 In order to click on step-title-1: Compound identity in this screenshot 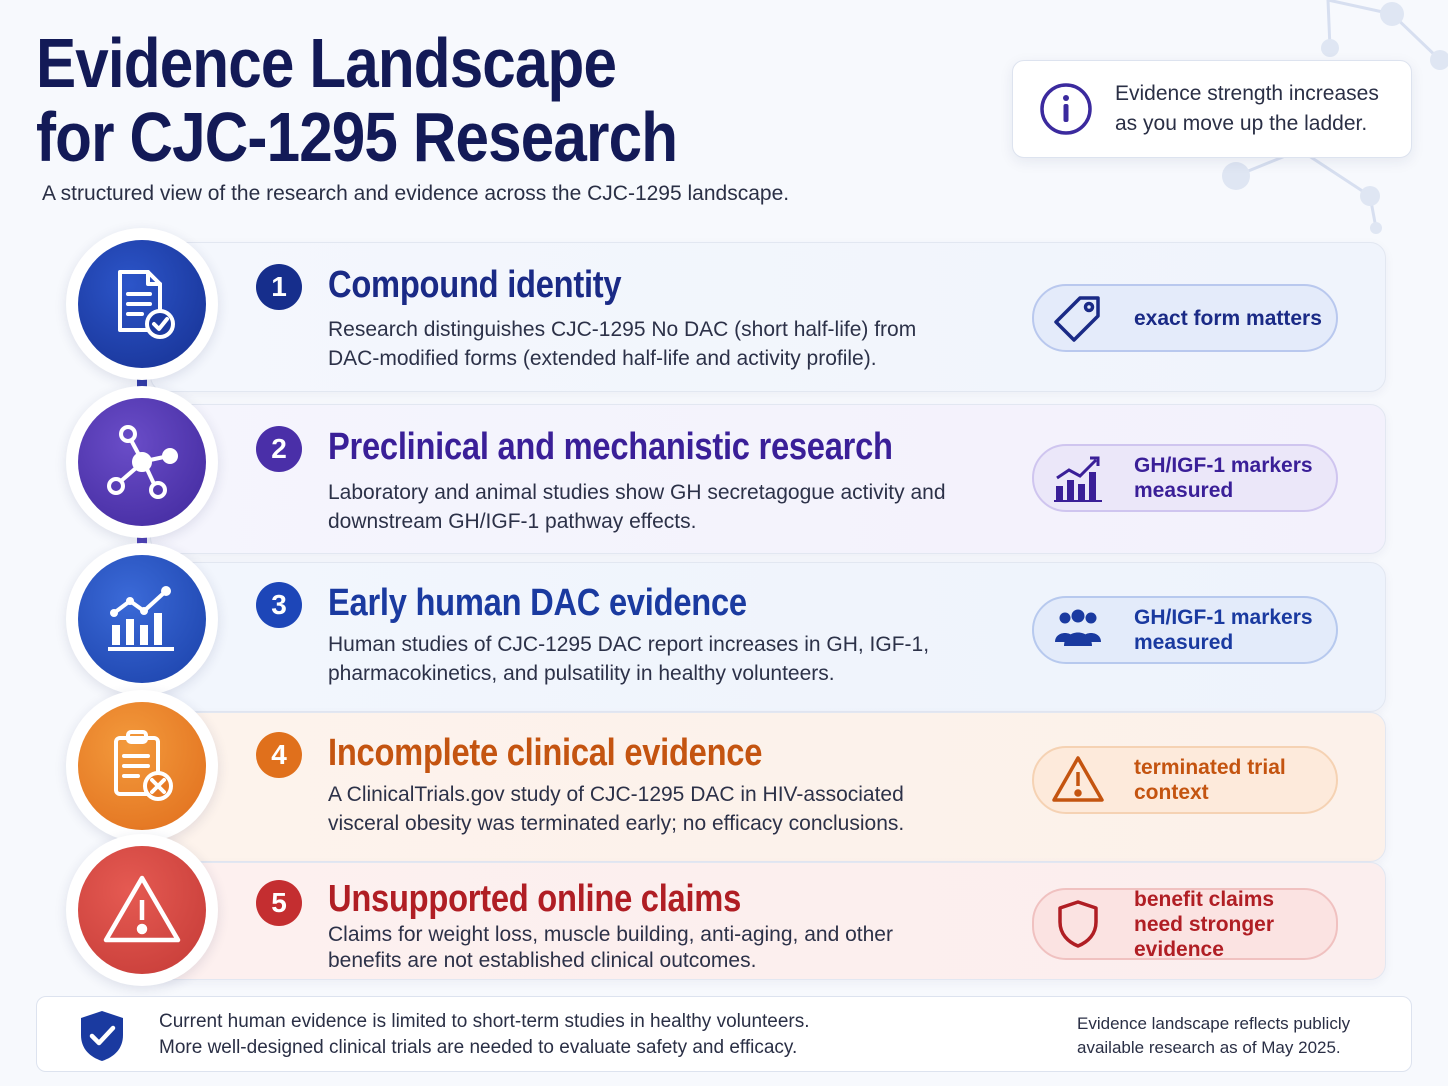, I will do `click(475, 285)`.